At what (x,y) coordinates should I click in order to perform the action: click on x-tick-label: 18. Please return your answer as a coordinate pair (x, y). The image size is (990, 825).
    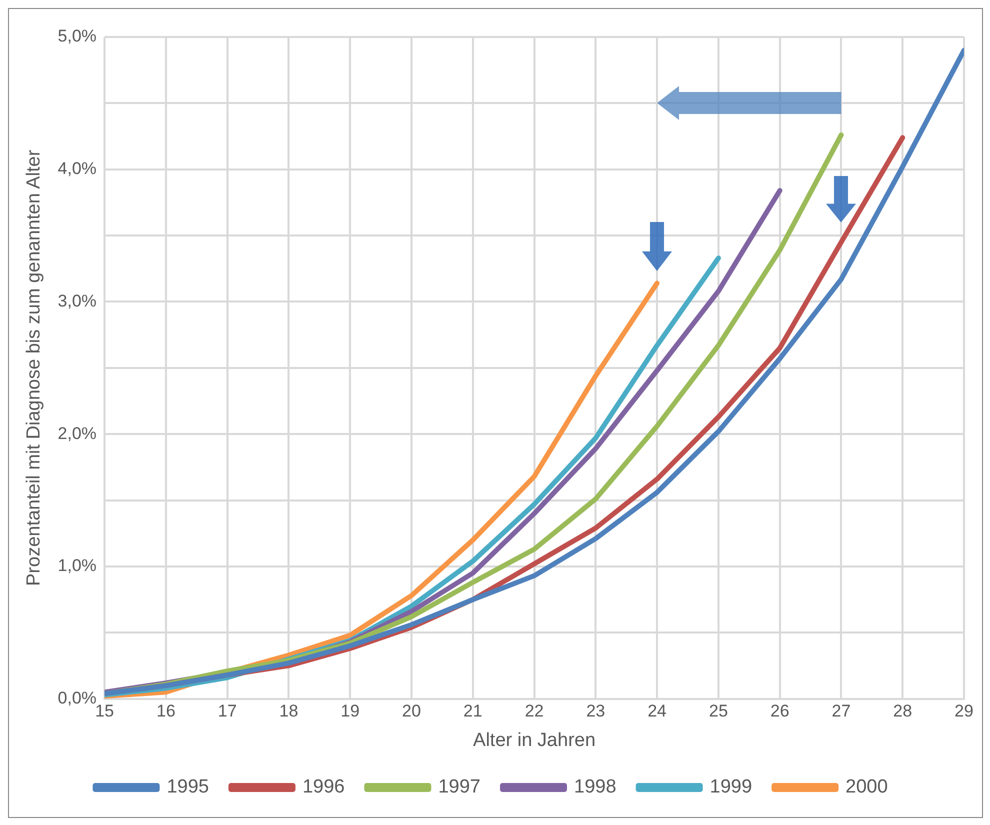
    Looking at the image, I should click on (288, 711).